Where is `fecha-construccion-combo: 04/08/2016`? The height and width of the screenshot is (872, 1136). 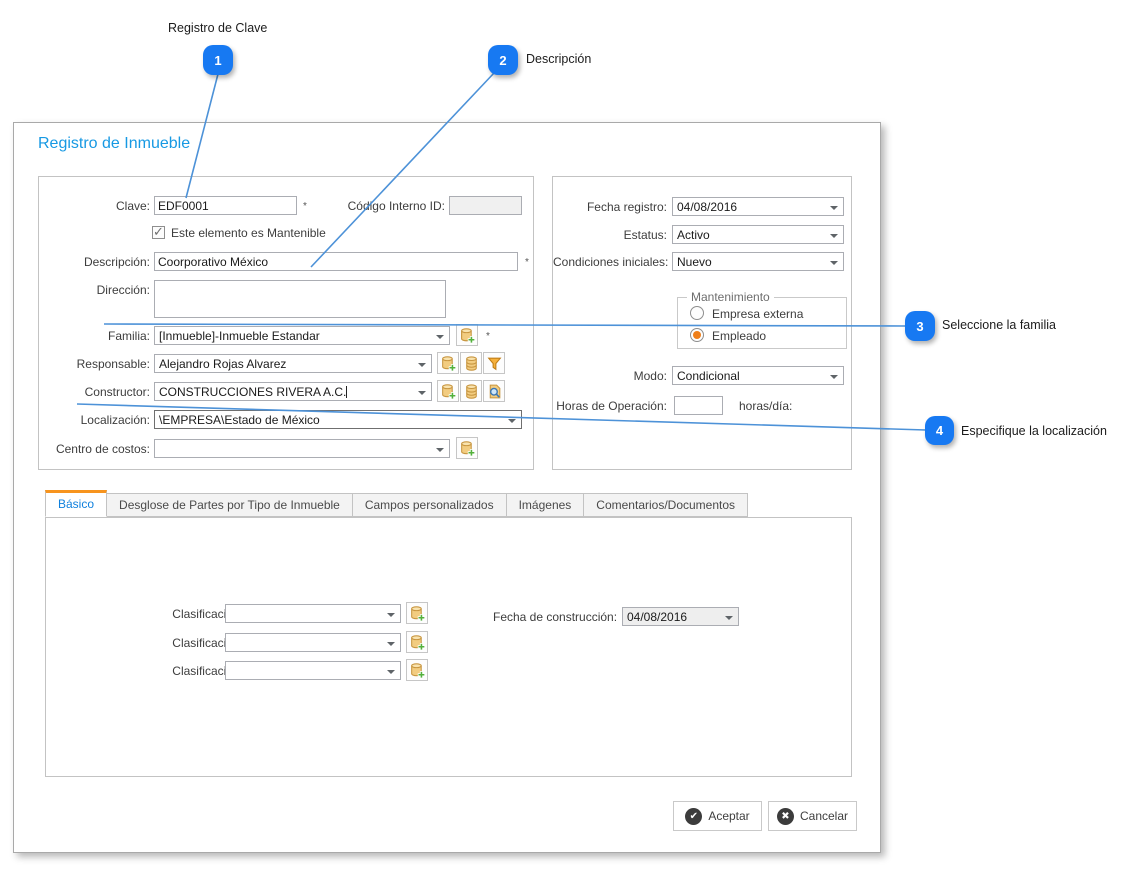
fecha-construccion-combo: 04/08/2016 is located at coordinates (680, 616).